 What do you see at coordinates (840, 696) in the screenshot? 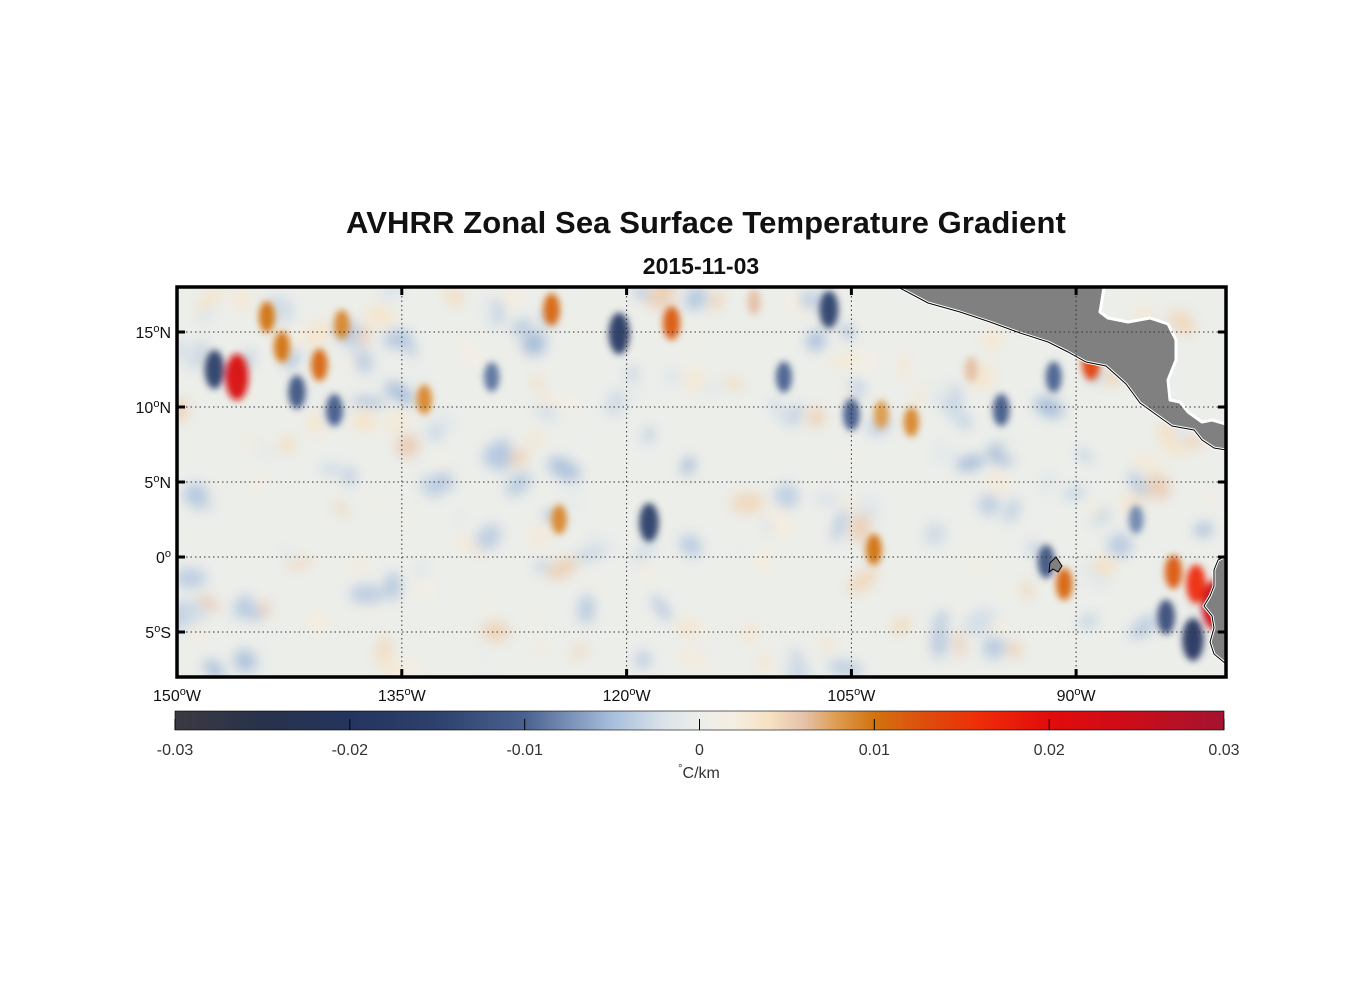
I see `deg-value: 105` at bounding box center [840, 696].